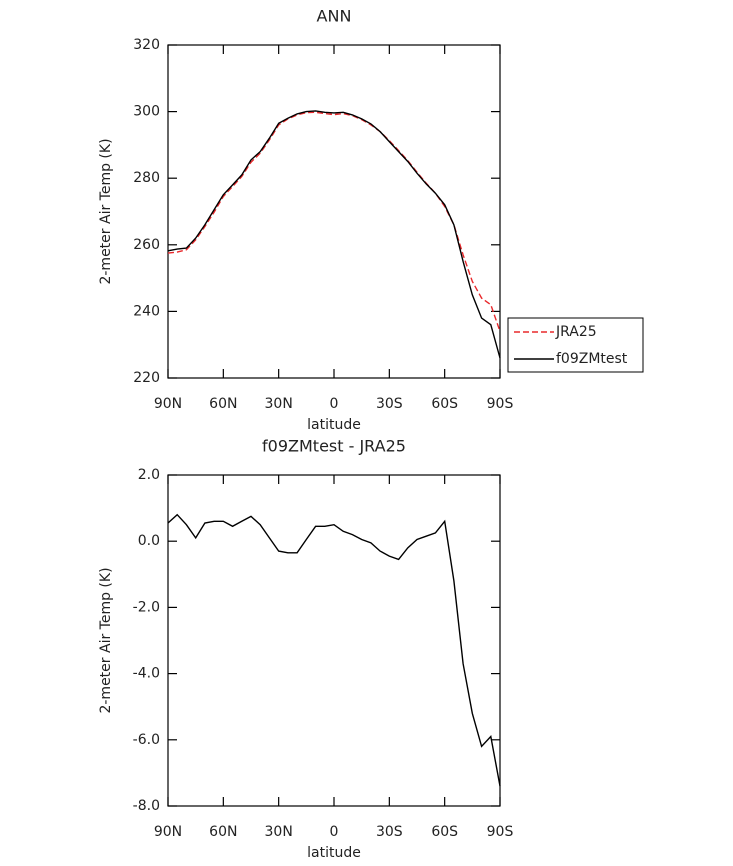  I want to click on legend-label: JRA25, so click(576, 332).